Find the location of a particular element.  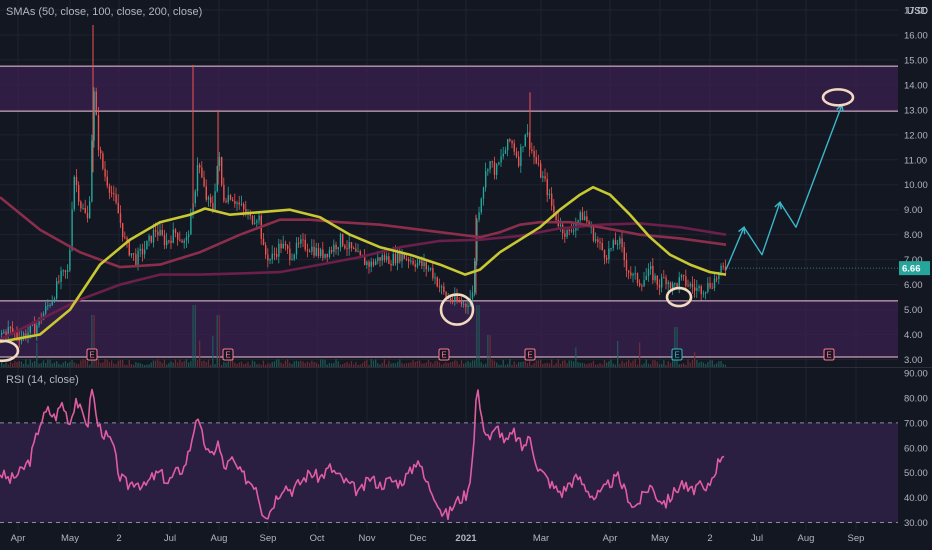

projection-arrowhead is located at coordinates (778, 205).